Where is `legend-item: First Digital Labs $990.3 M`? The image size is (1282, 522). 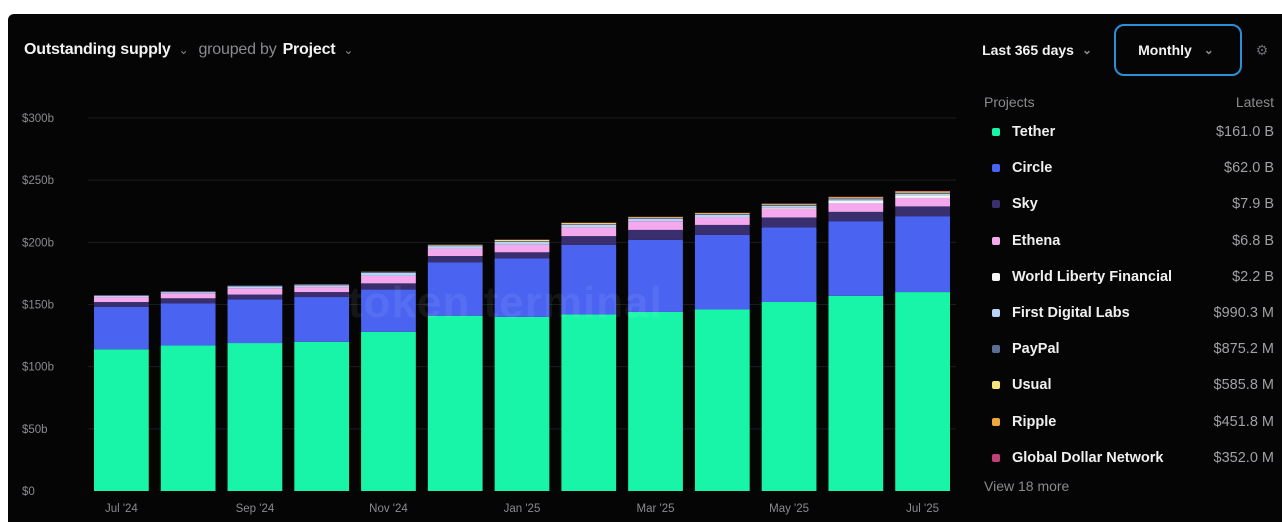
legend-item: First Digital Labs $990.3 M is located at coordinates (1129, 313).